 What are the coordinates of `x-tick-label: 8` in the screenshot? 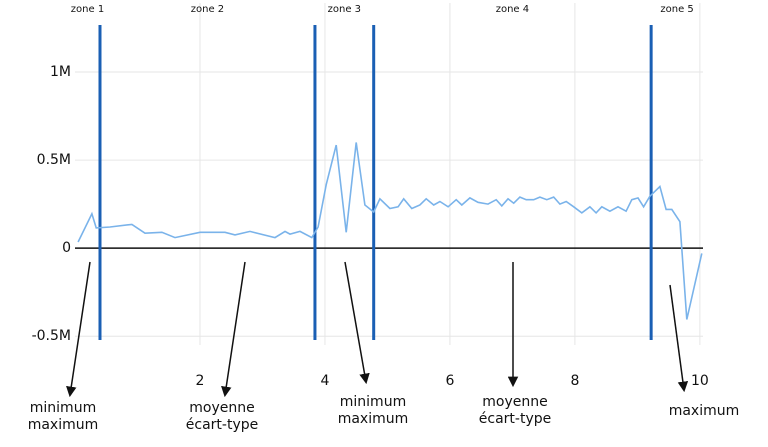 It's located at (574, 381).